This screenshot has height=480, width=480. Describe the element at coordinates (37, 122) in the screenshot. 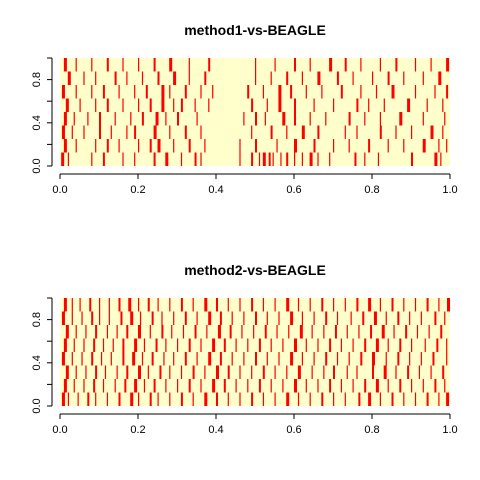

I see `y-tick-label: 0.4` at that location.